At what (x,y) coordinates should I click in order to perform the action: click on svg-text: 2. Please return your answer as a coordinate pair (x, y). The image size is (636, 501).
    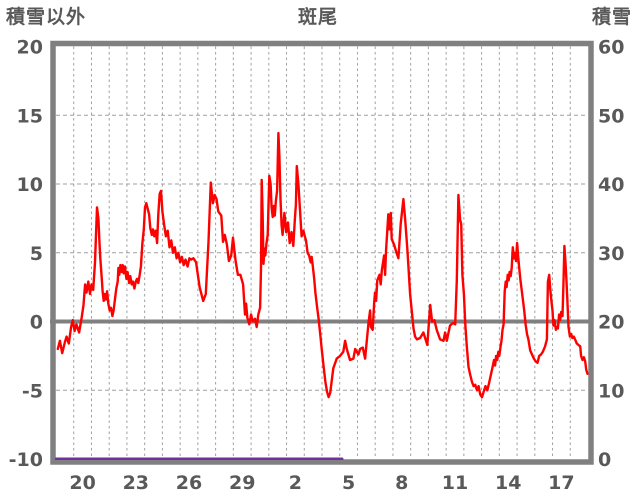
    Looking at the image, I should click on (295, 483).